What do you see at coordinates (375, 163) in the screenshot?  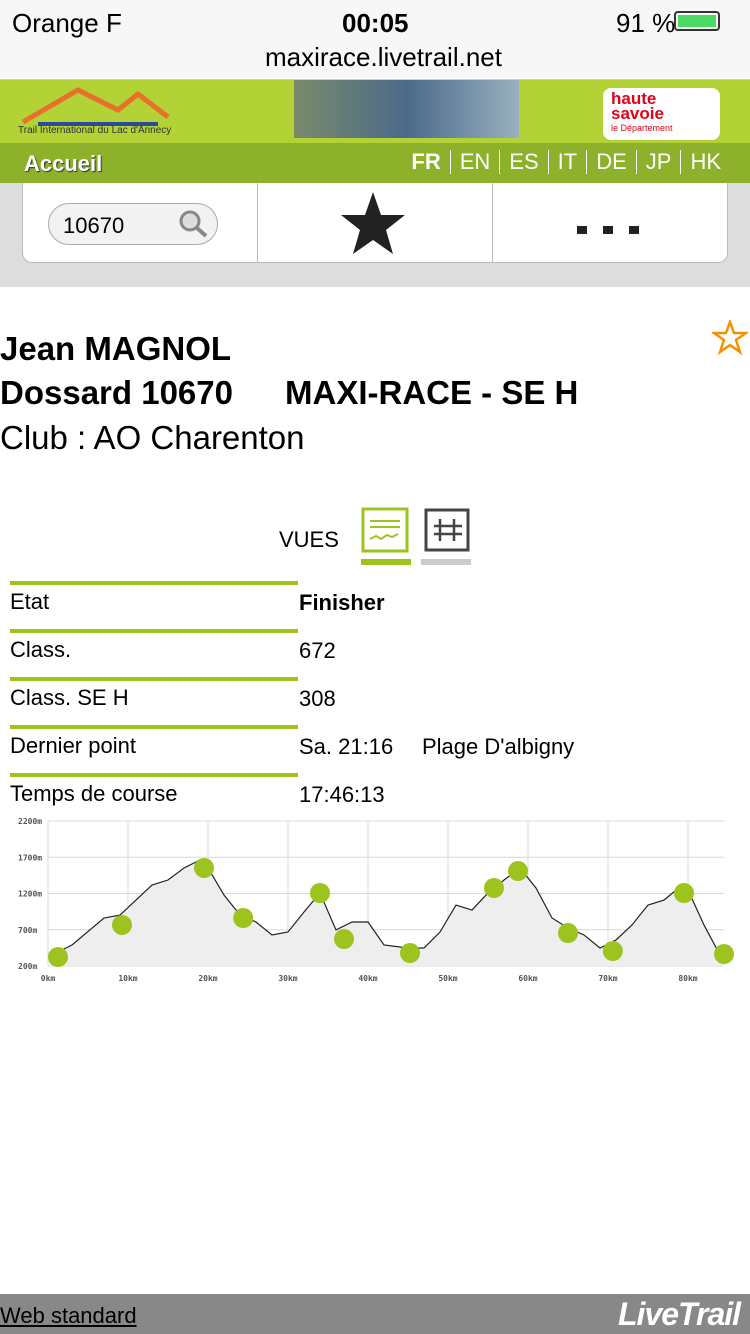 I see `nav-bar: Accueil FR EN ES IT DE JP HK` at bounding box center [375, 163].